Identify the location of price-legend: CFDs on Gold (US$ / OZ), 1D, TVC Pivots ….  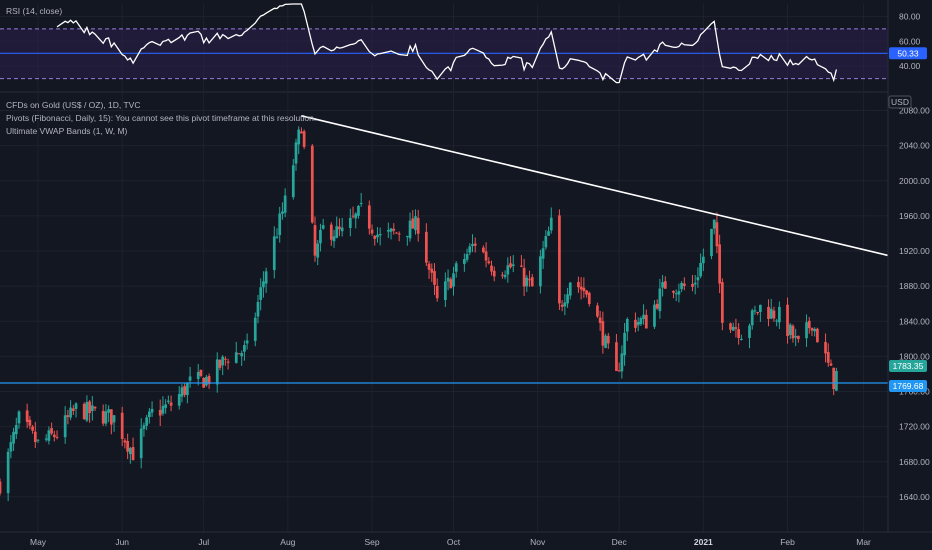
(161, 118).